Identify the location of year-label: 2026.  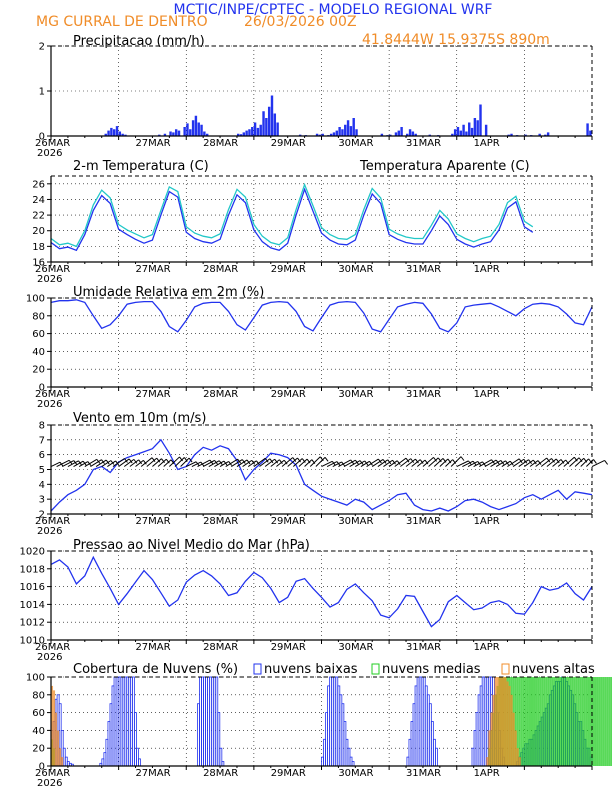
(49, 657).